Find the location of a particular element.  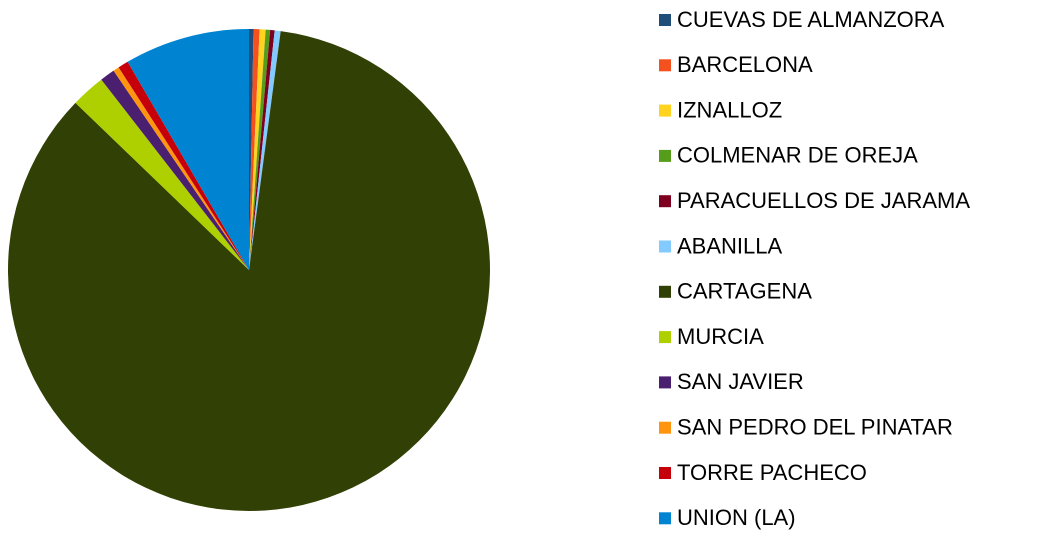

legend-label: IZNALLOZ is located at coordinates (729, 109).